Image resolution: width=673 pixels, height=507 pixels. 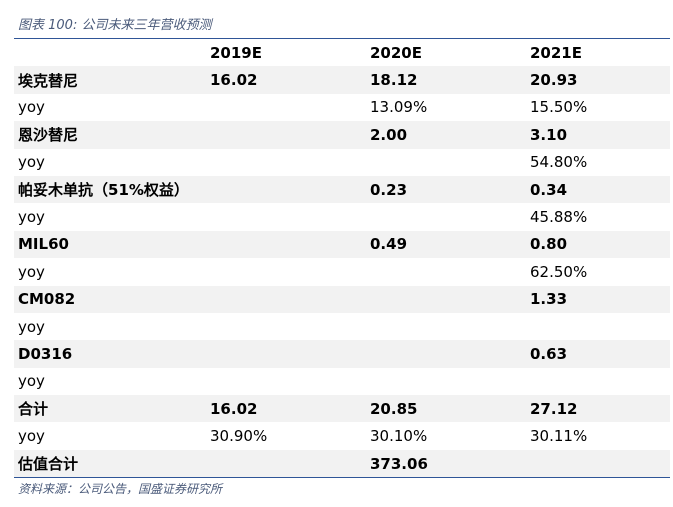 What do you see at coordinates (110, 135) in the screenshot?
I see `table-cell: 恩沙替尼` at bounding box center [110, 135].